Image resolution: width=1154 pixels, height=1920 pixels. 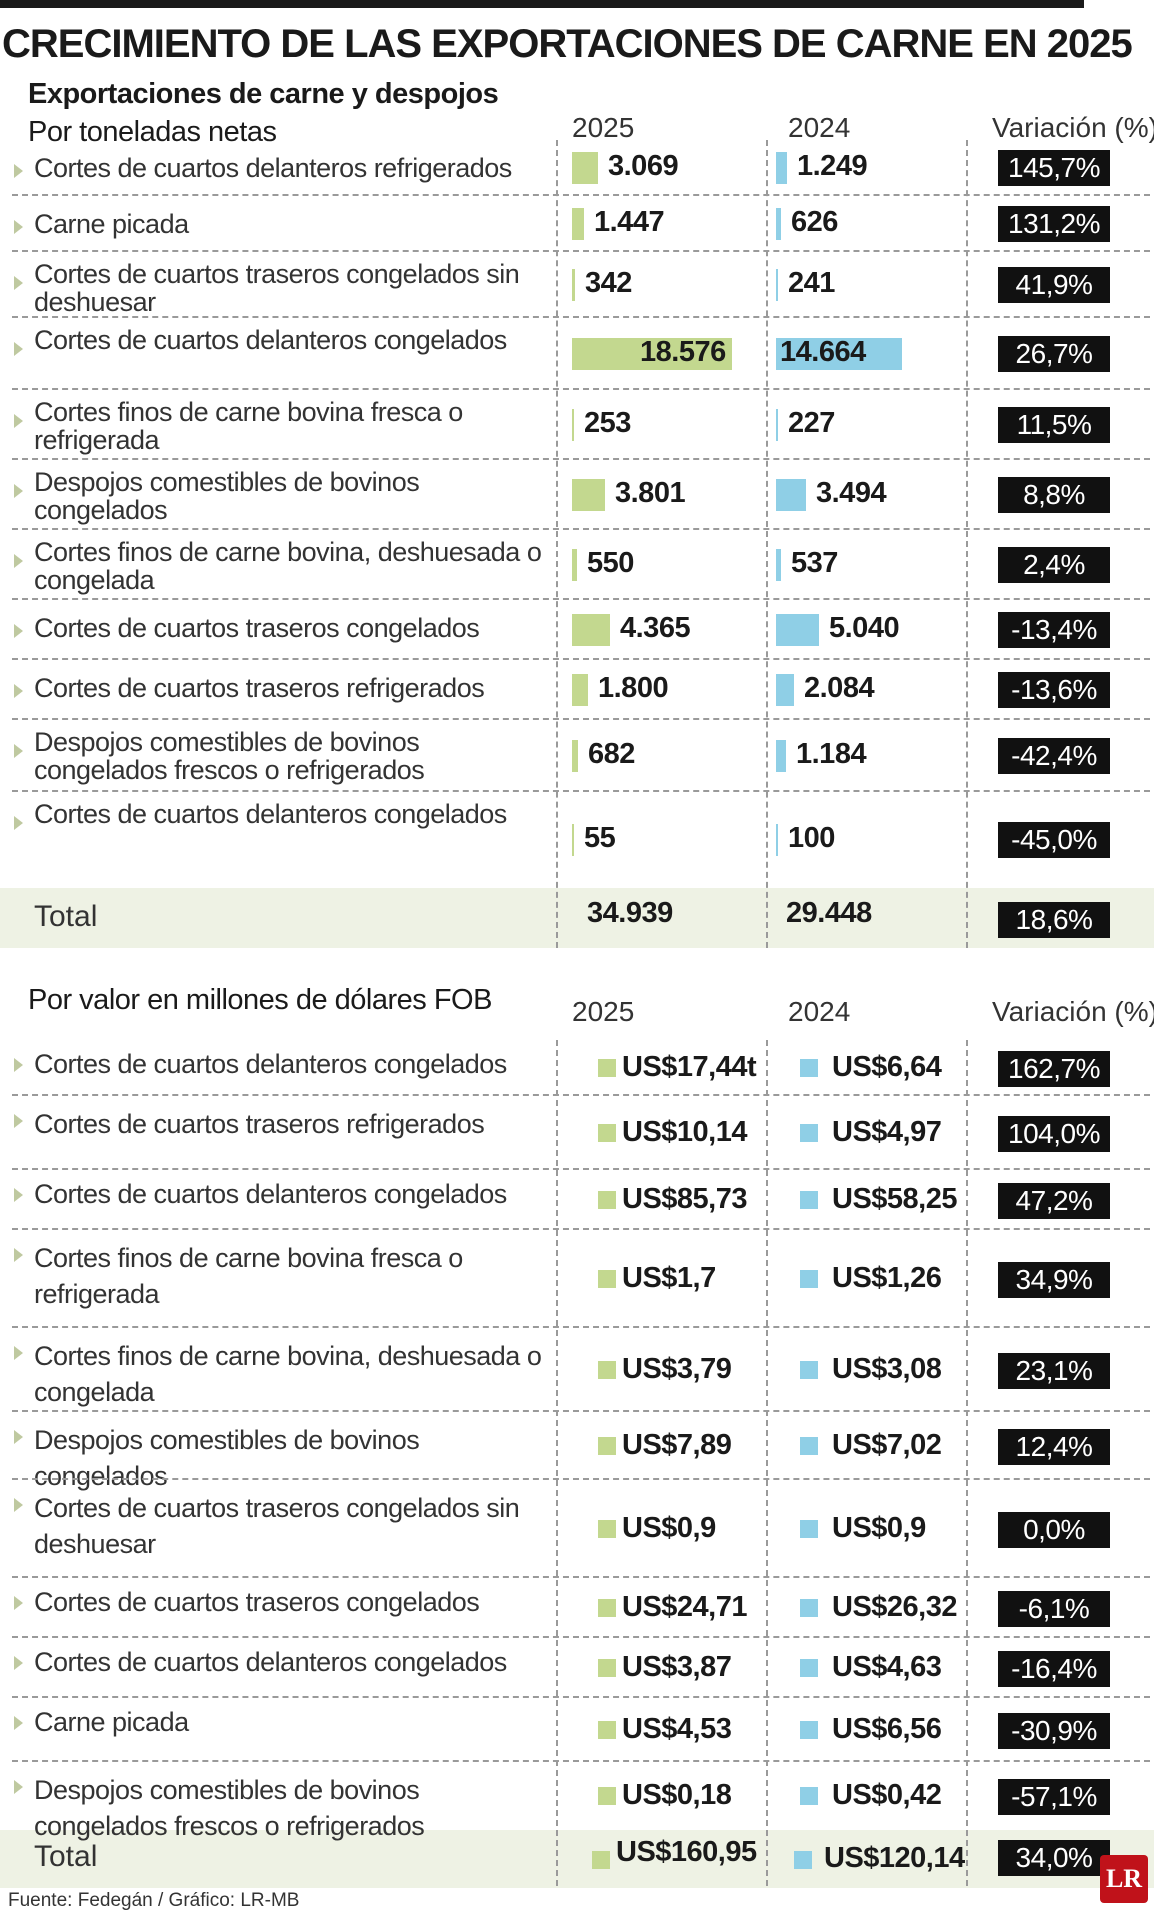 What do you see at coordinates (677, 1445) in the screenshot?
I see `value-2025: US$7,89` at bounding box center [677, 1445].